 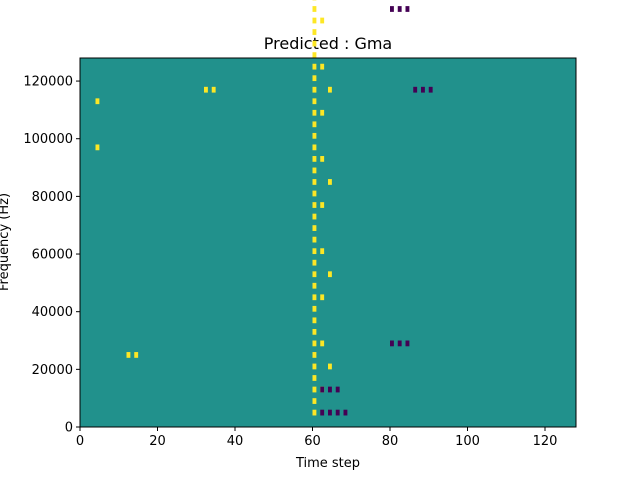 What do you see at coordinates (48, 82) in the screenshot?
I see `y-tick-label: 120000` at bounding box center [48, 82].